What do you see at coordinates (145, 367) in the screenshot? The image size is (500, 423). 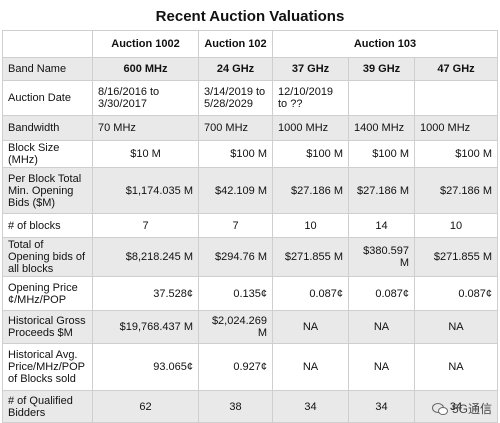 I see `table-cell: 93.065¢` at bounding box center [145, 367].